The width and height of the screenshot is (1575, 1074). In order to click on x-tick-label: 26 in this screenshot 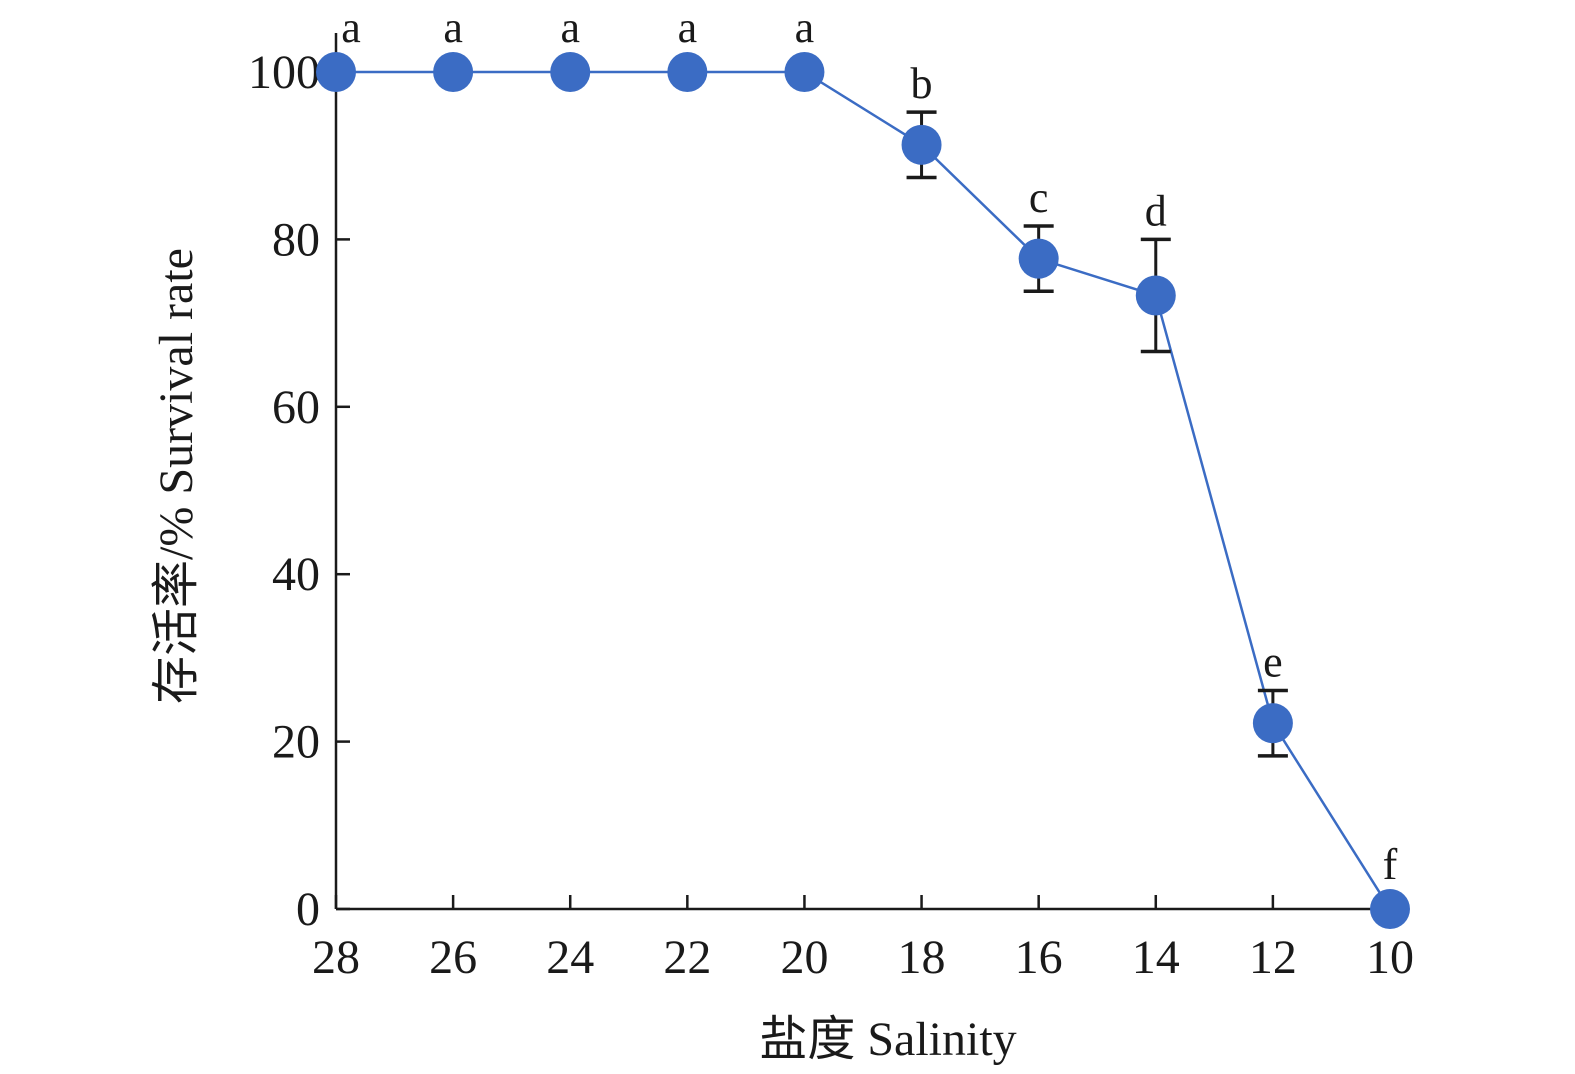, I will do `click(453, 957)`.